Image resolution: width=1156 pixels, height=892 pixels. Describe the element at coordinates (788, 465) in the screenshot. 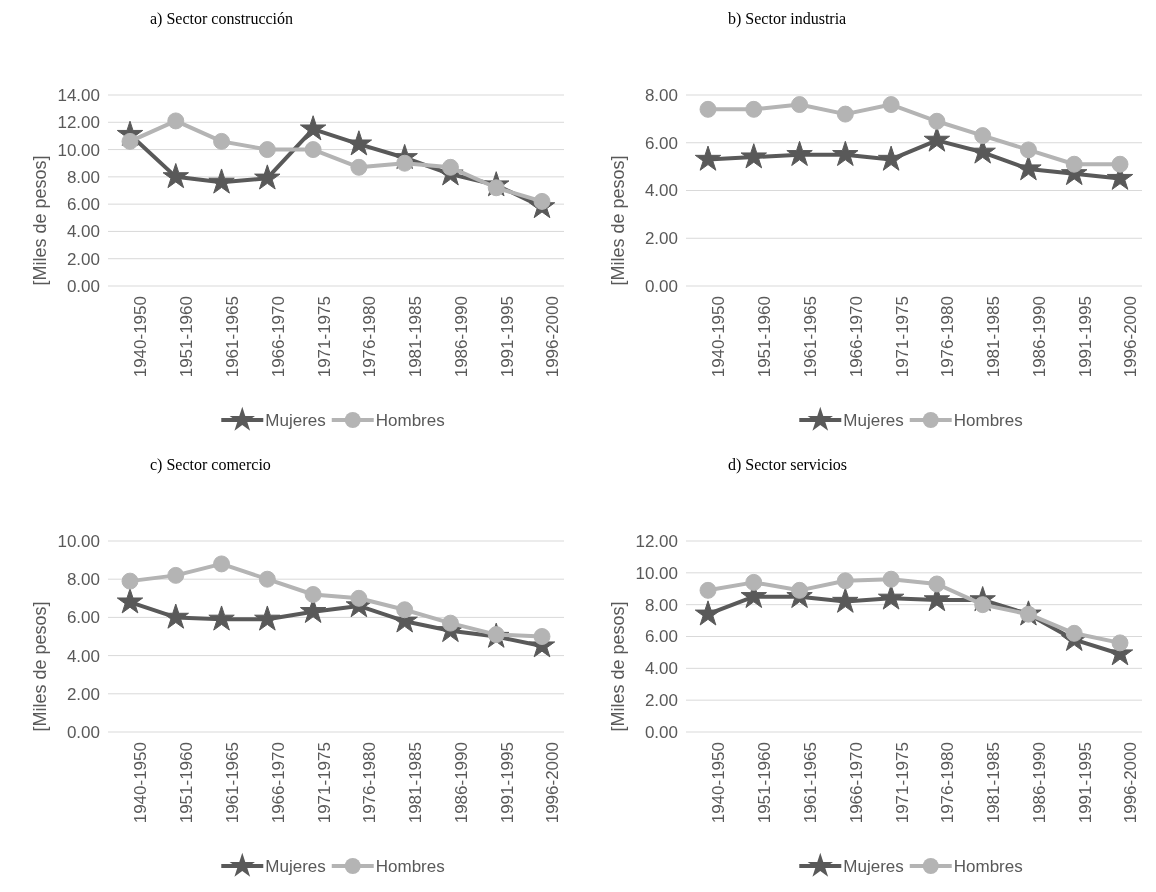

I see `chart-title: d) Sector servicios` at that location.